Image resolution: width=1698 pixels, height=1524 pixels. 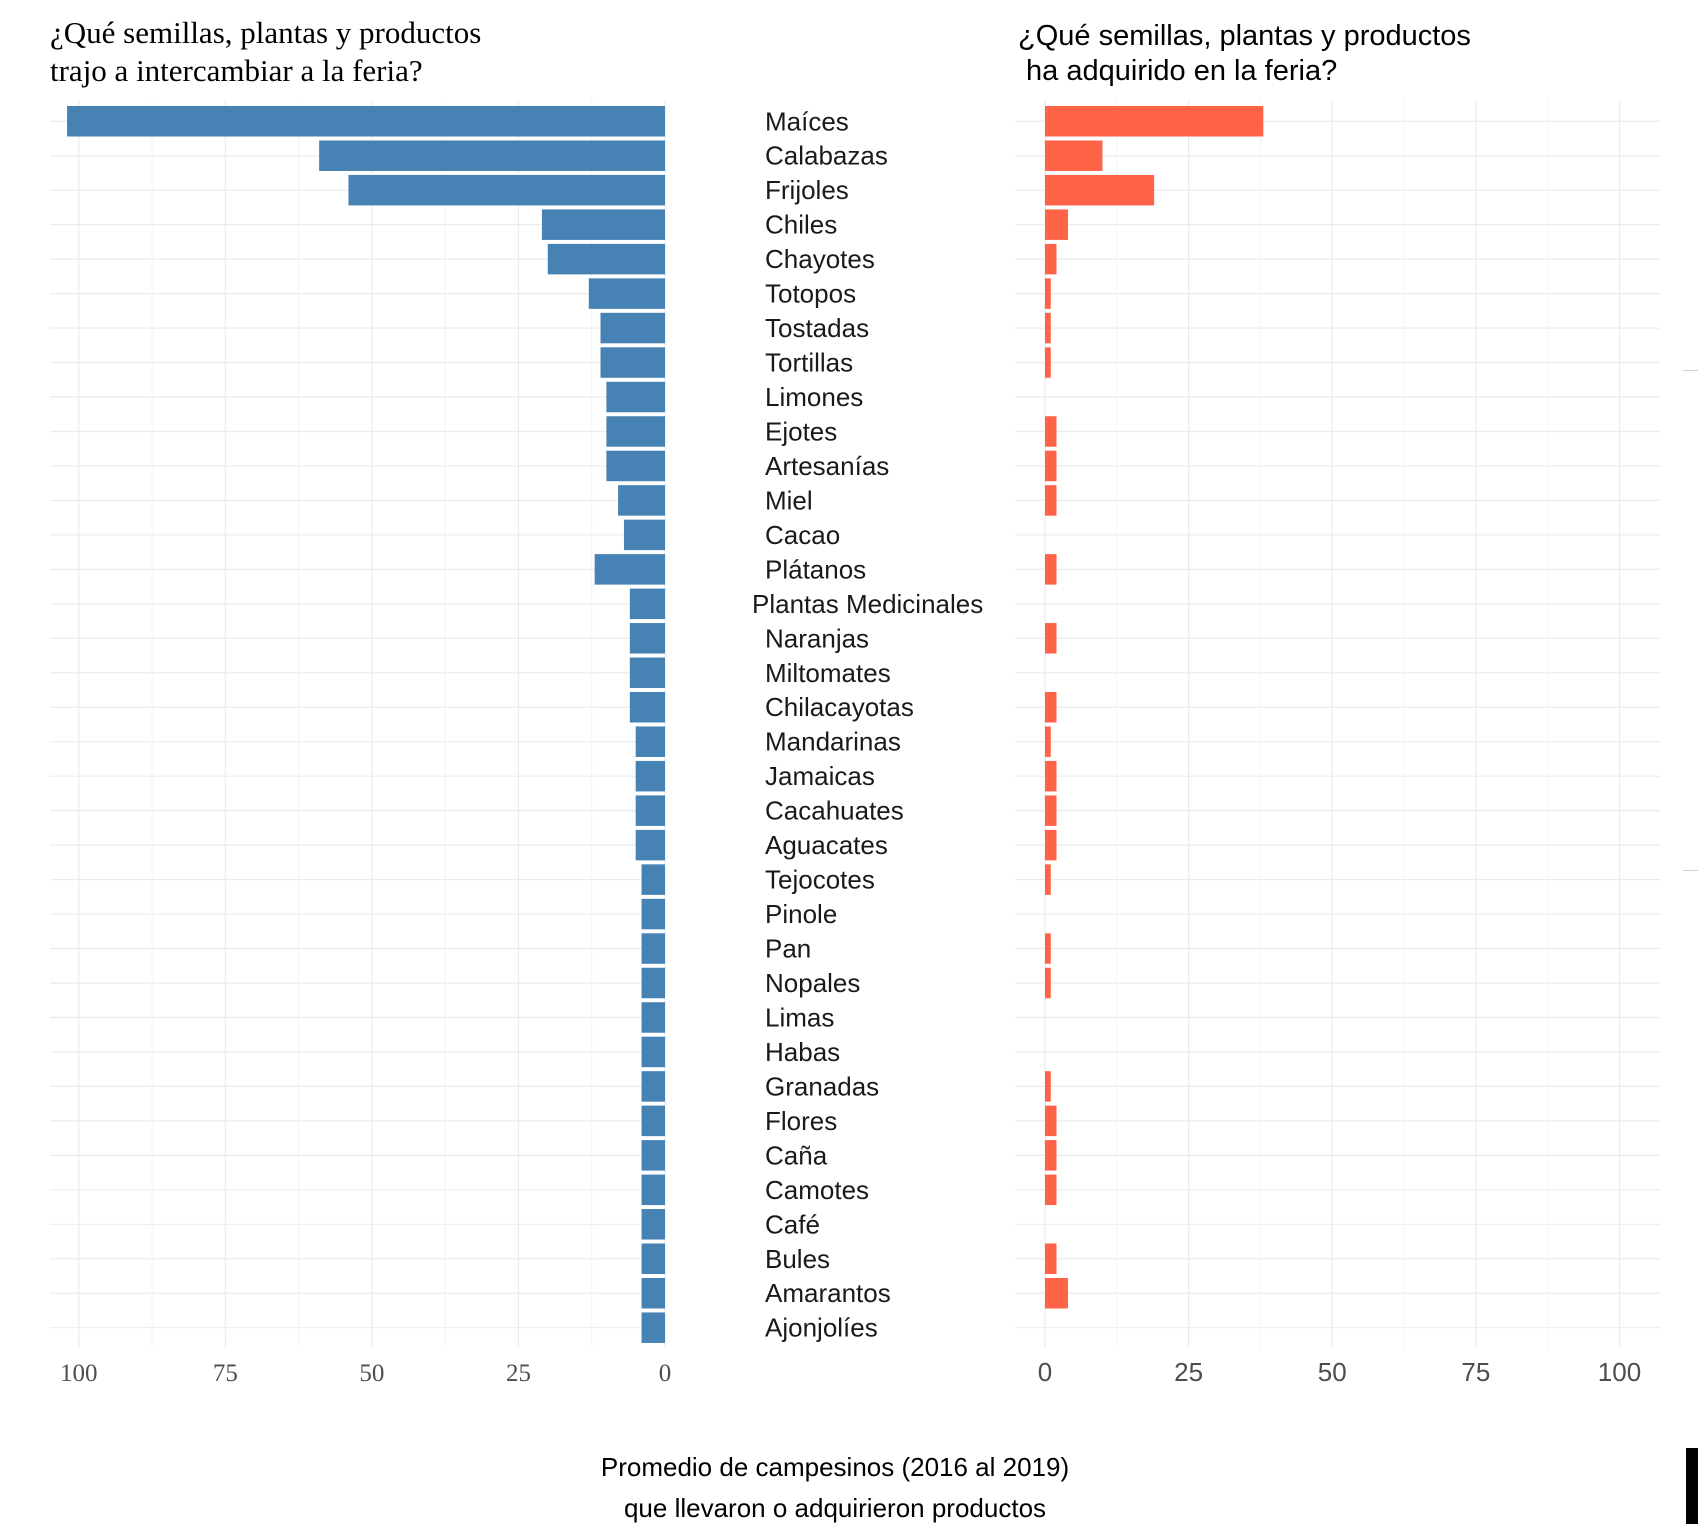 I want to click on left-x-tick-labels: 0 25 50 75 100, so click(x=365, y=1373).